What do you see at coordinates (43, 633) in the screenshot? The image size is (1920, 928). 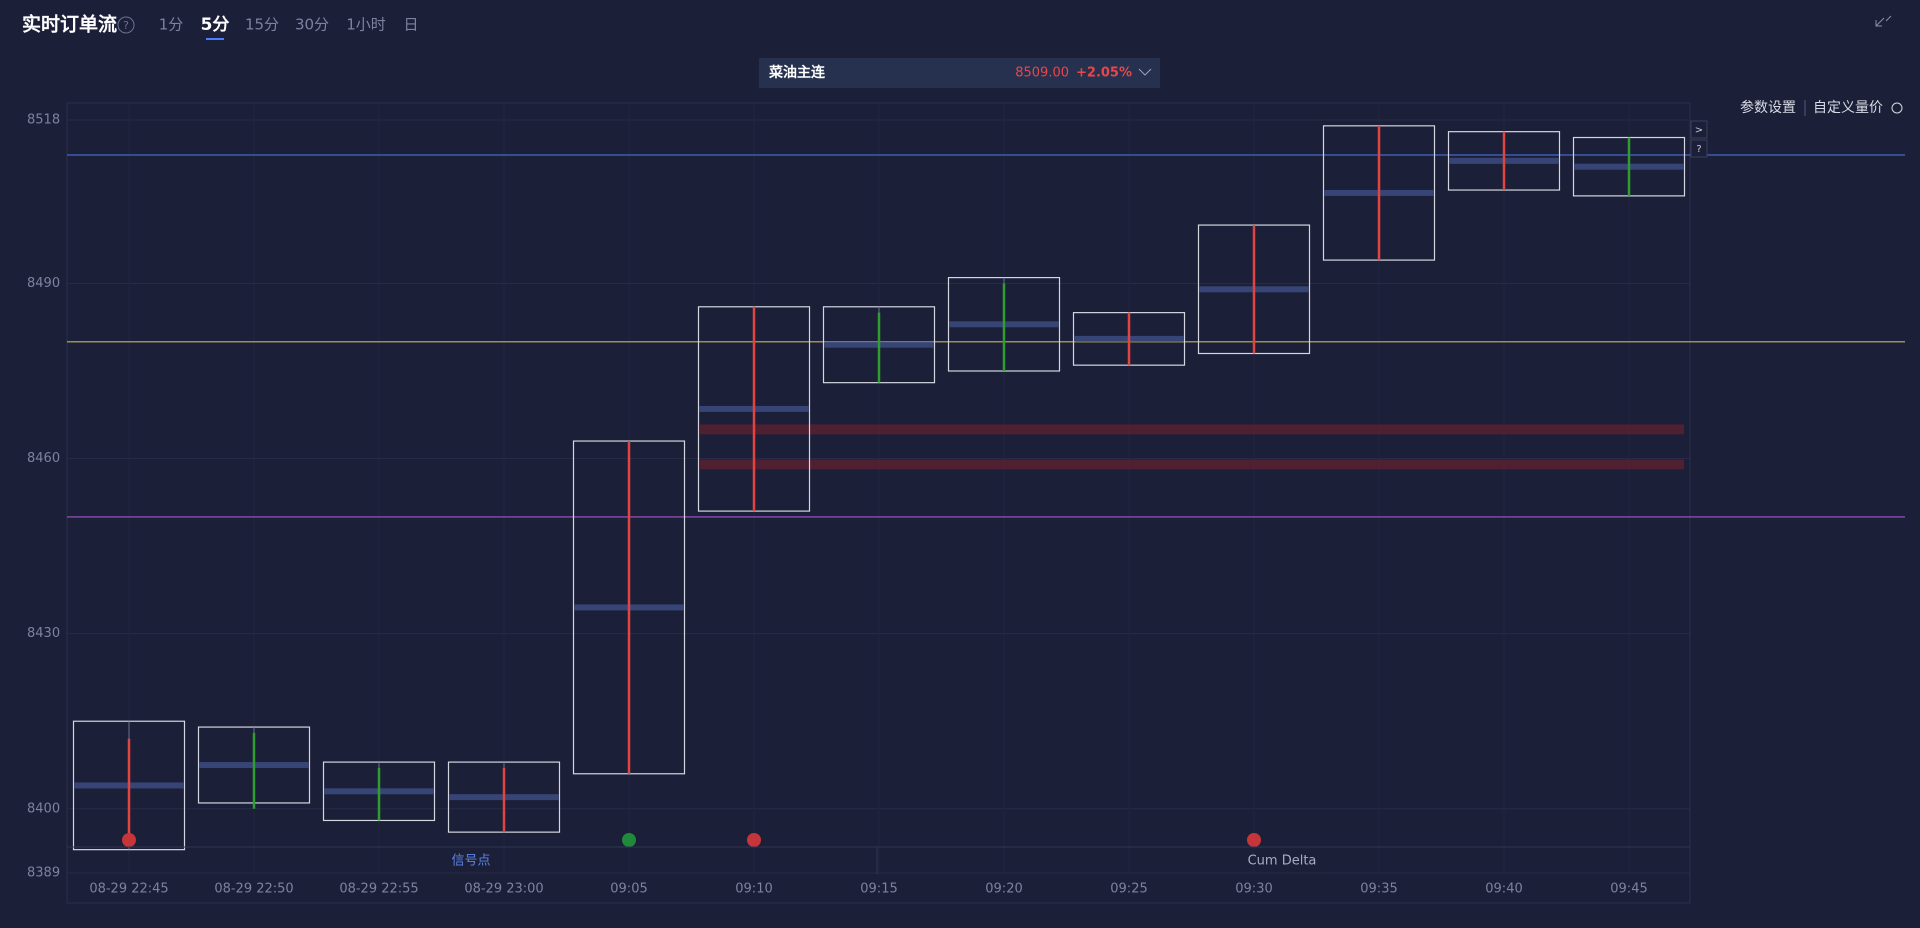 I see `y-tick-label: 8430` at bounding box center [43, 633].